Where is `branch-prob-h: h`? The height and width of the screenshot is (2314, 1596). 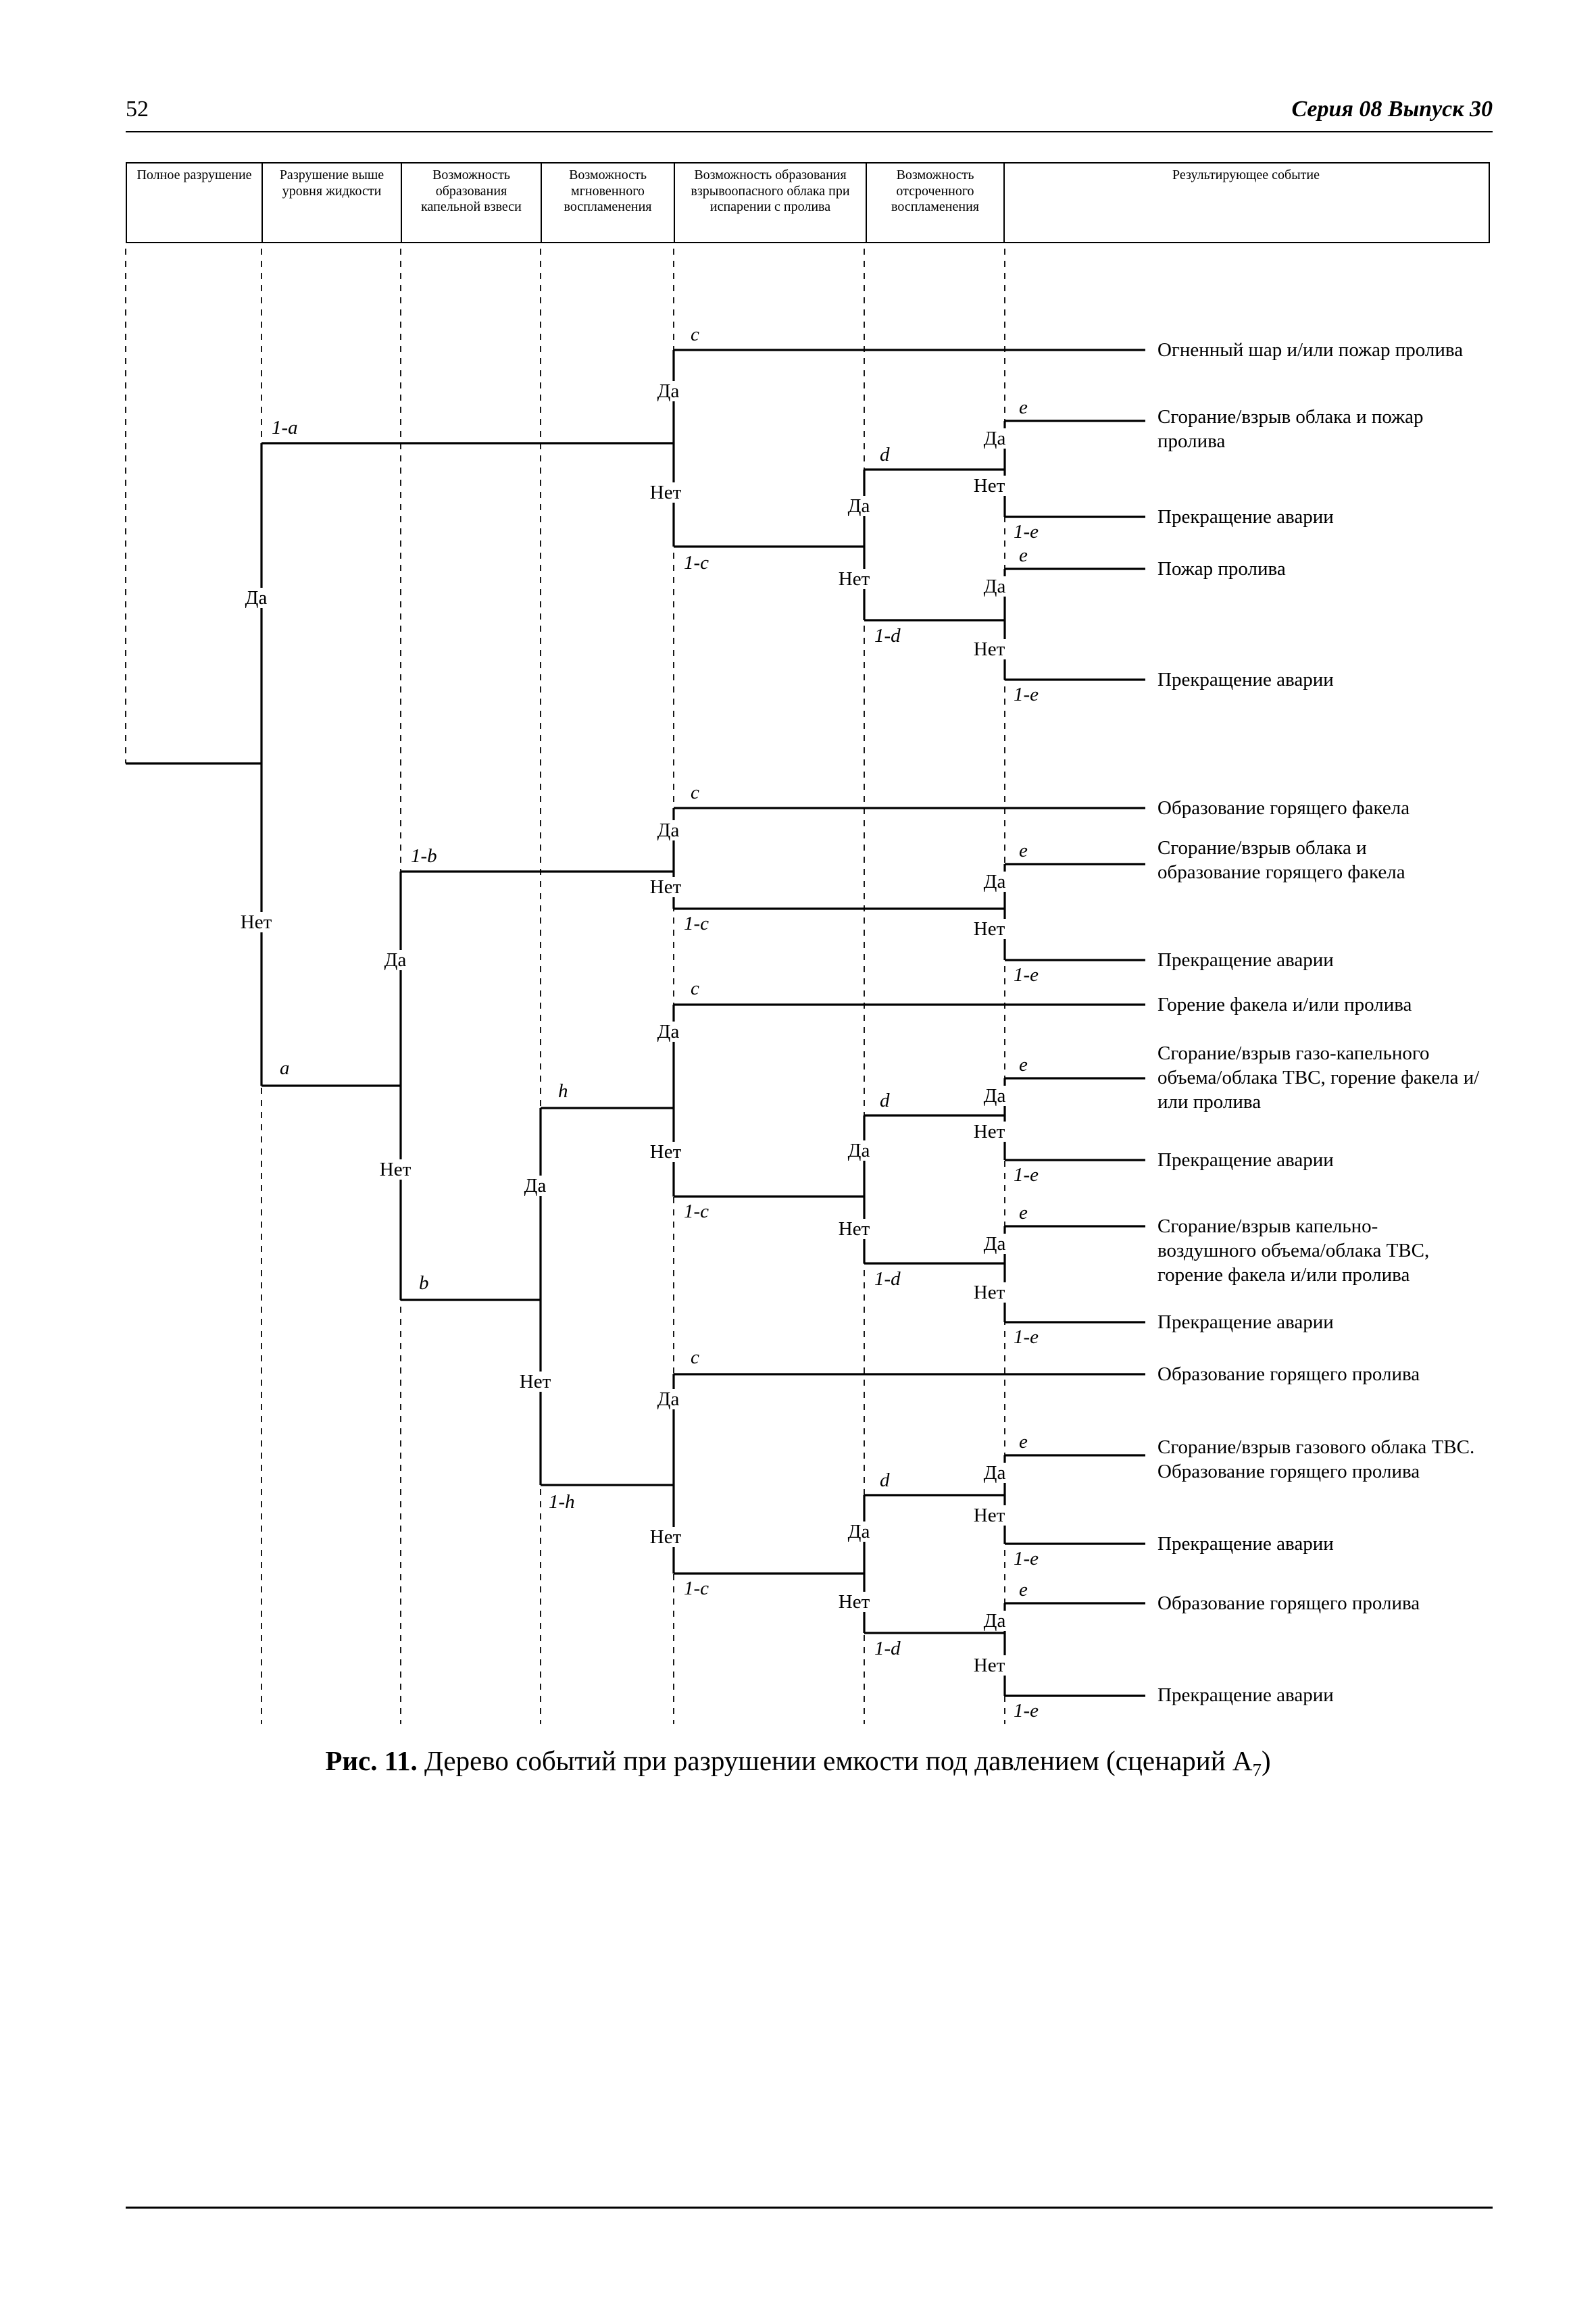
branch-prob-h: h is located at coordinates (563, 1091).